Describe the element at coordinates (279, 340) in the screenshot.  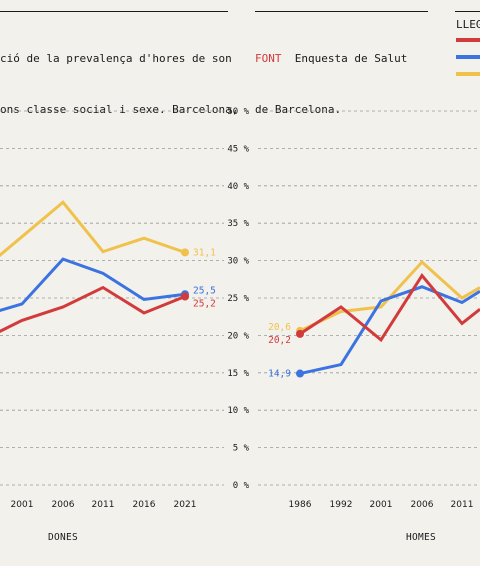
I see `start-value-label-homes: 20,2` at that location.